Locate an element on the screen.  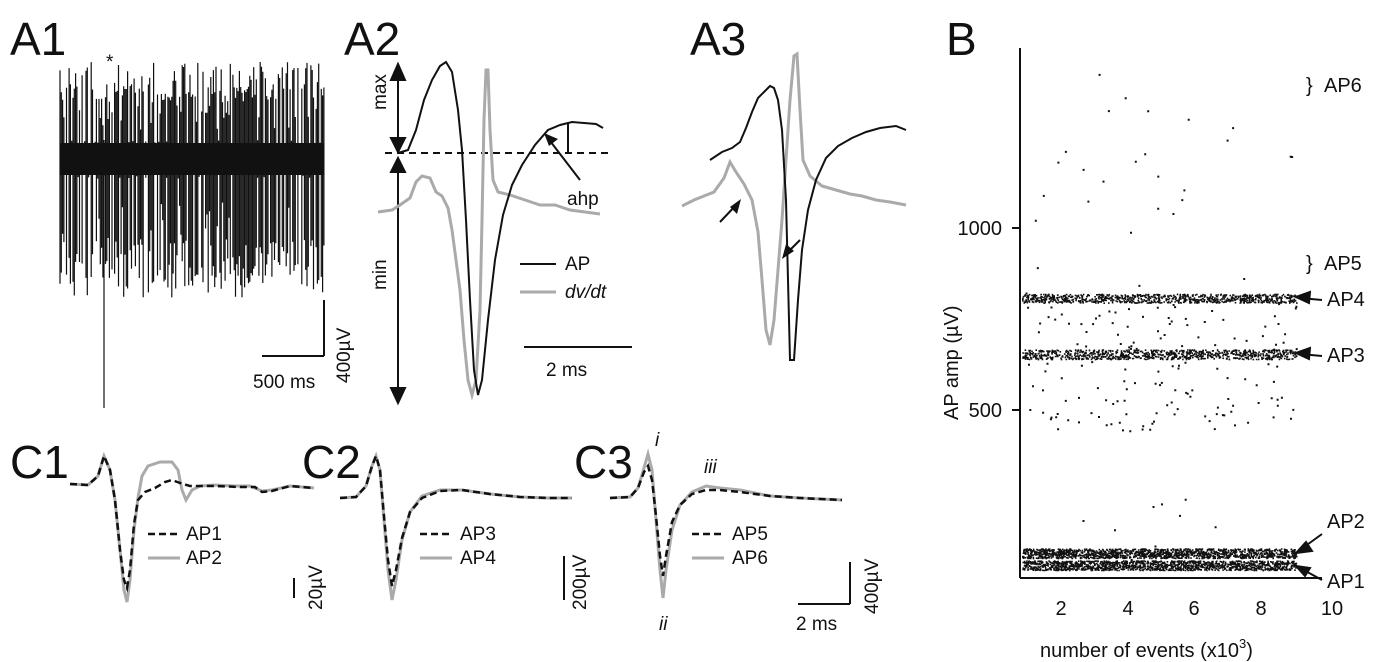
b-ap5-label: AP5 is located at coordinates (1343, 264).